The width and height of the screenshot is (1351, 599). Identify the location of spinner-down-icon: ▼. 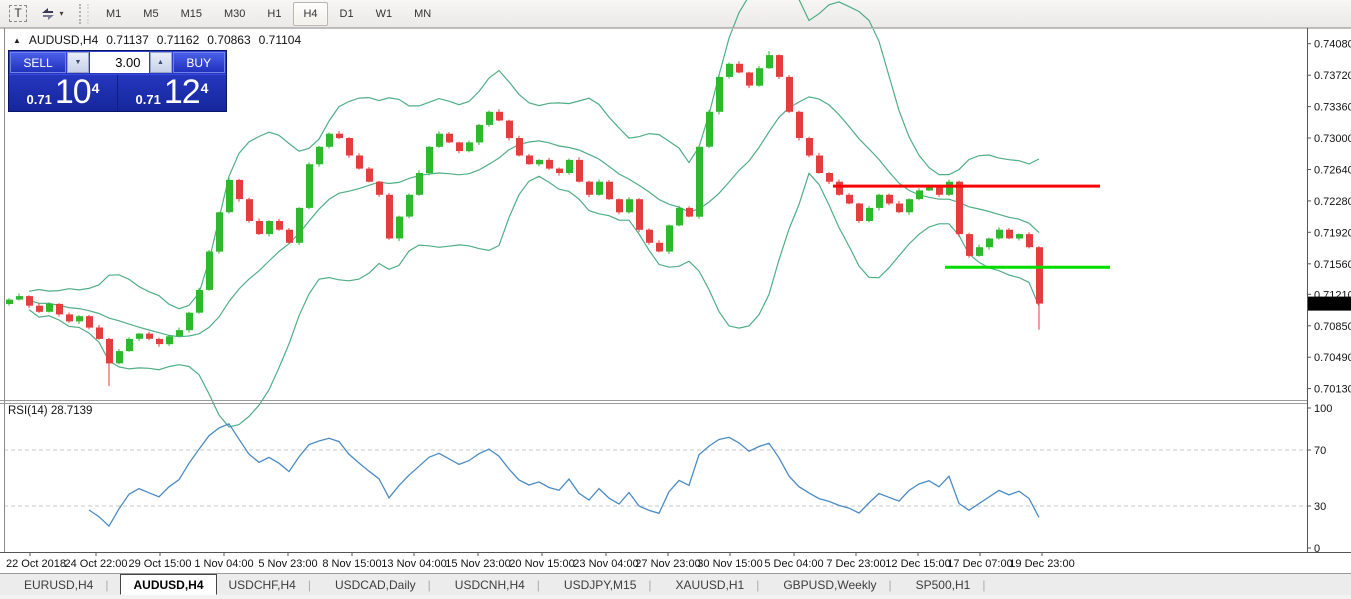
(78, 62).